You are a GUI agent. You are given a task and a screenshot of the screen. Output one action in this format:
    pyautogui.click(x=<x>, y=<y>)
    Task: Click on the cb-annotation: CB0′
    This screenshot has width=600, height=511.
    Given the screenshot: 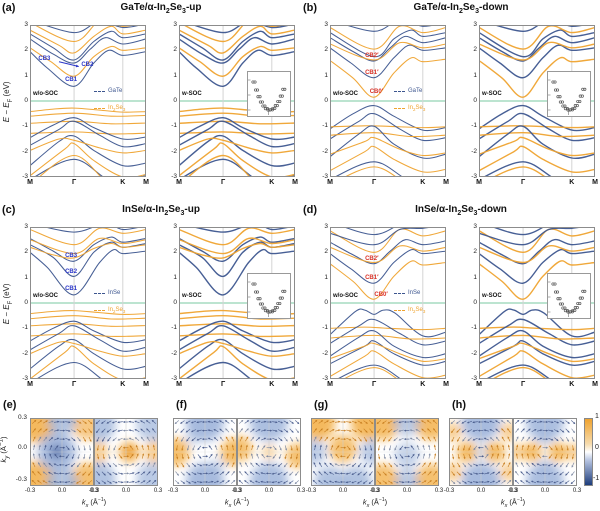 What is the action you would take?
    pyautogui.click(x=381, y=294)
    